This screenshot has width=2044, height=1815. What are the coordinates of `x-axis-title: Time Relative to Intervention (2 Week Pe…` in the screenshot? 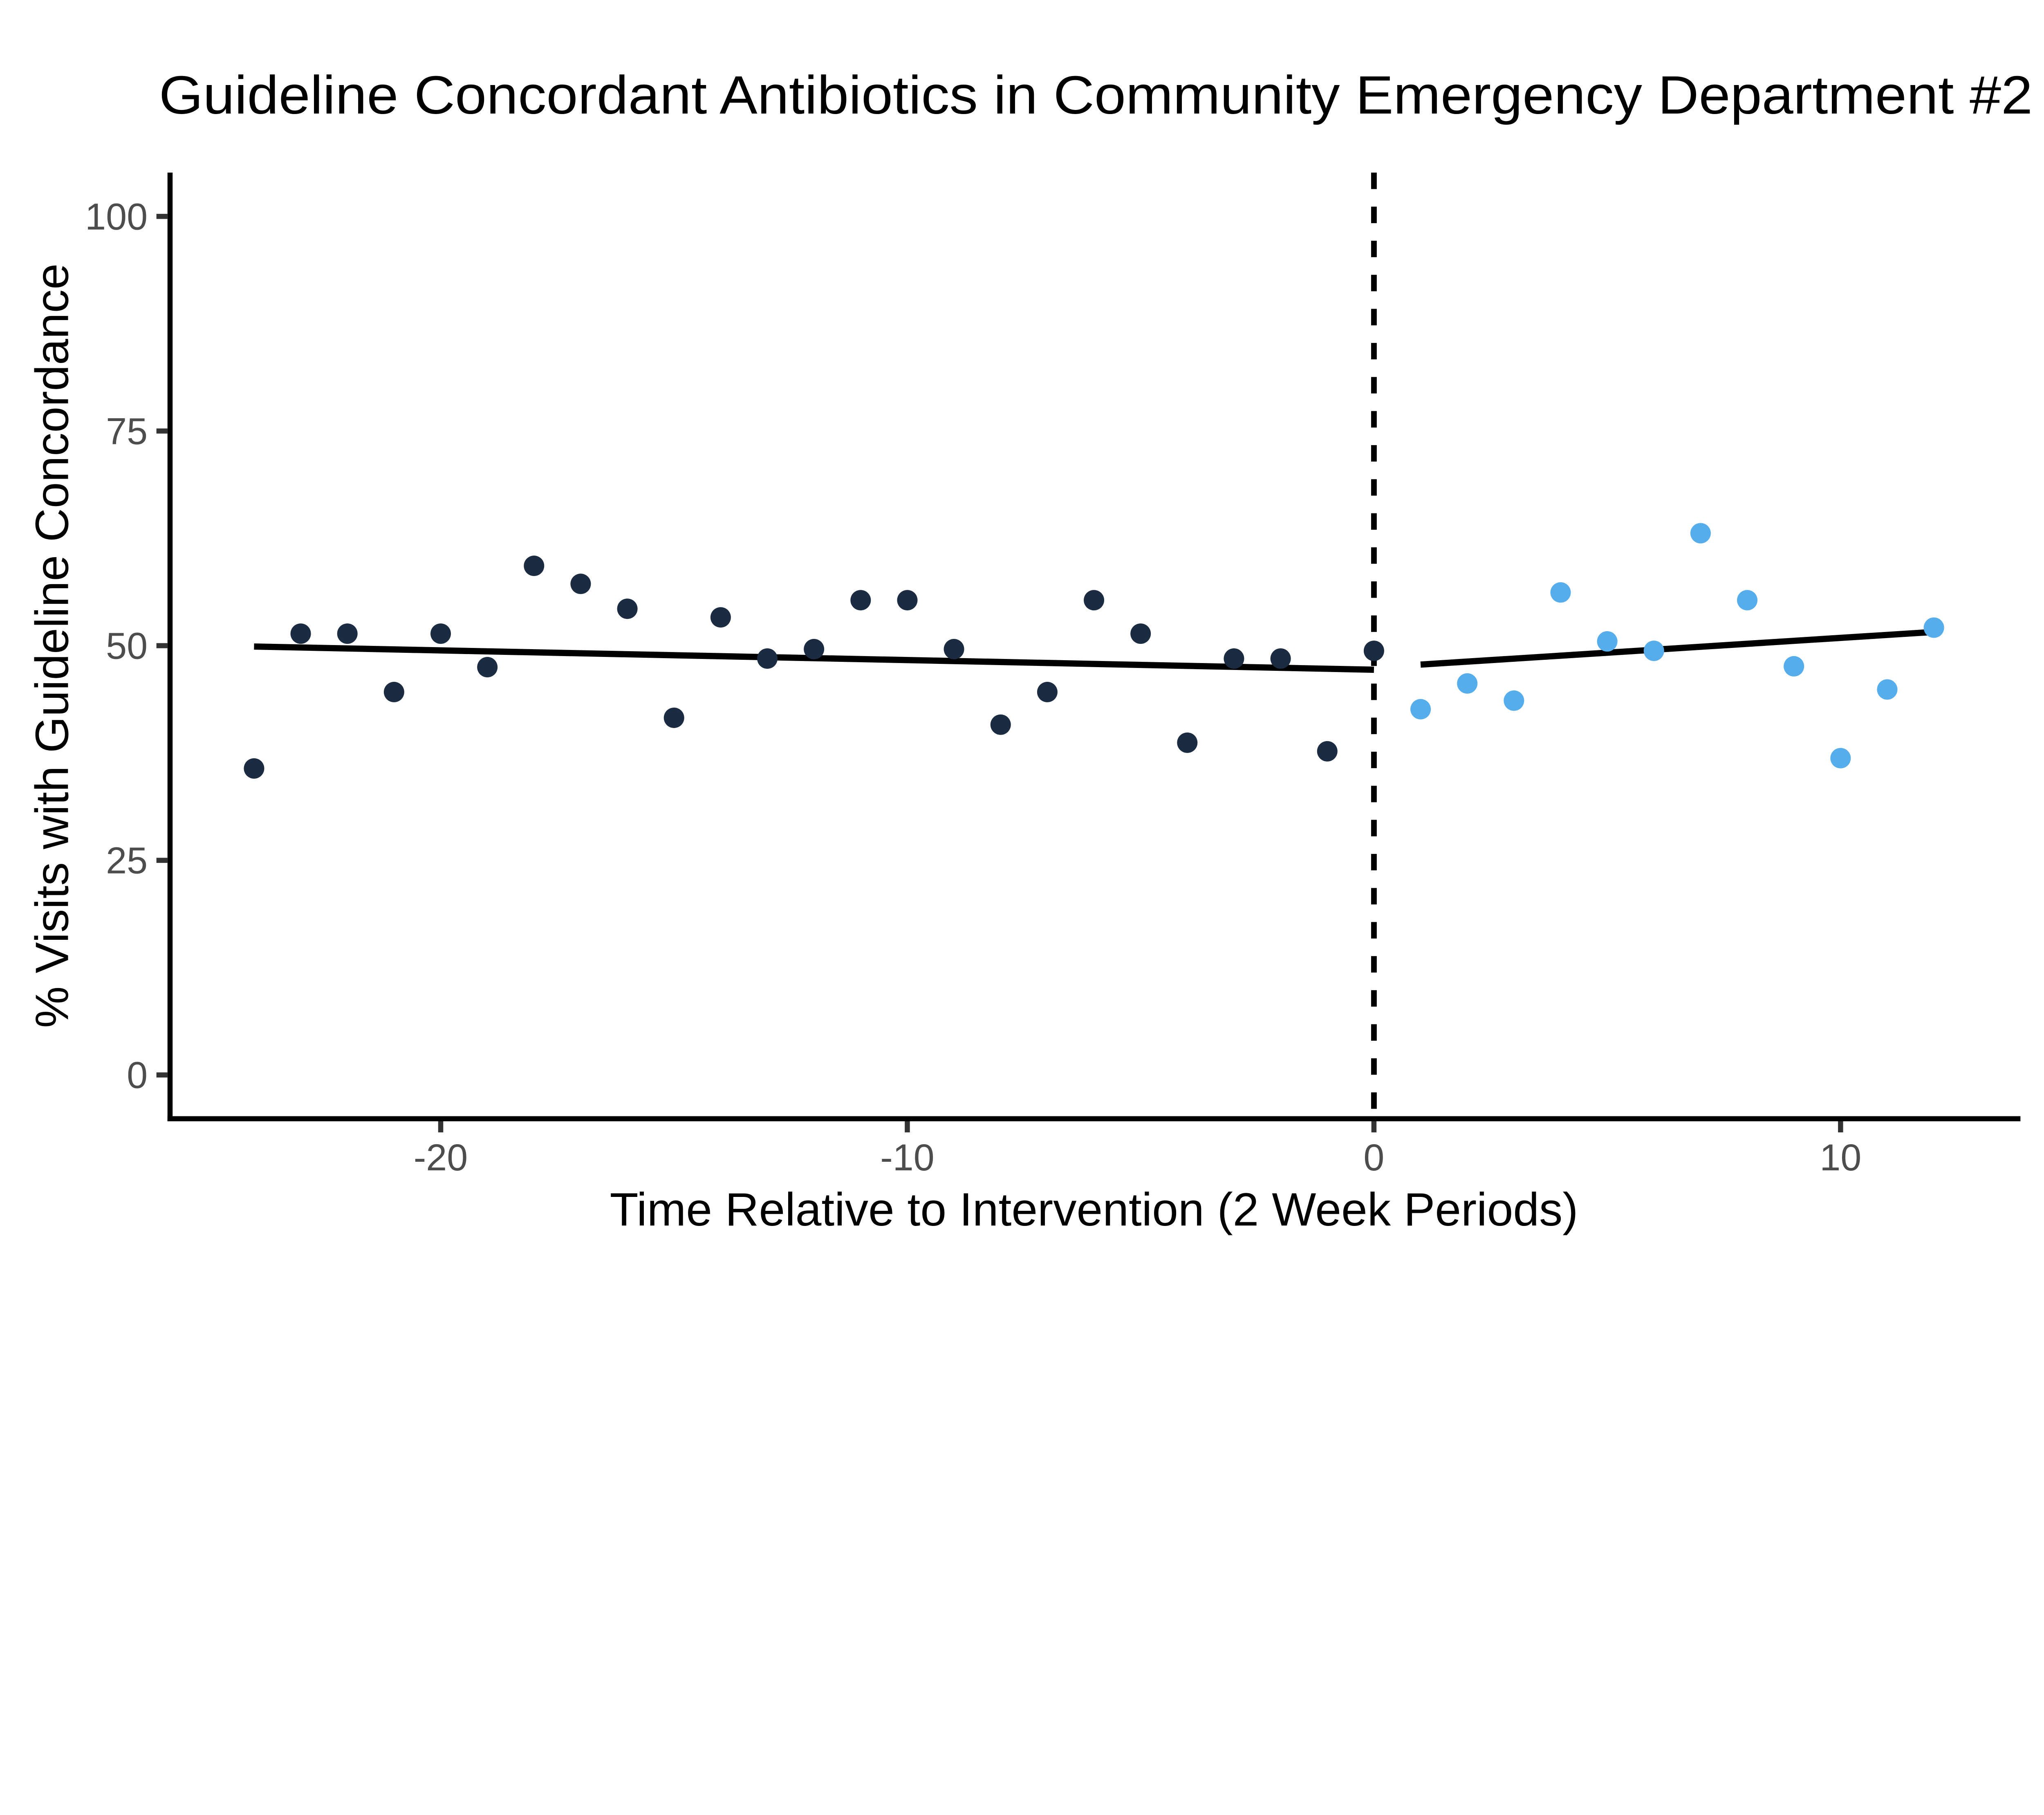 It's located at (1094, 1209).